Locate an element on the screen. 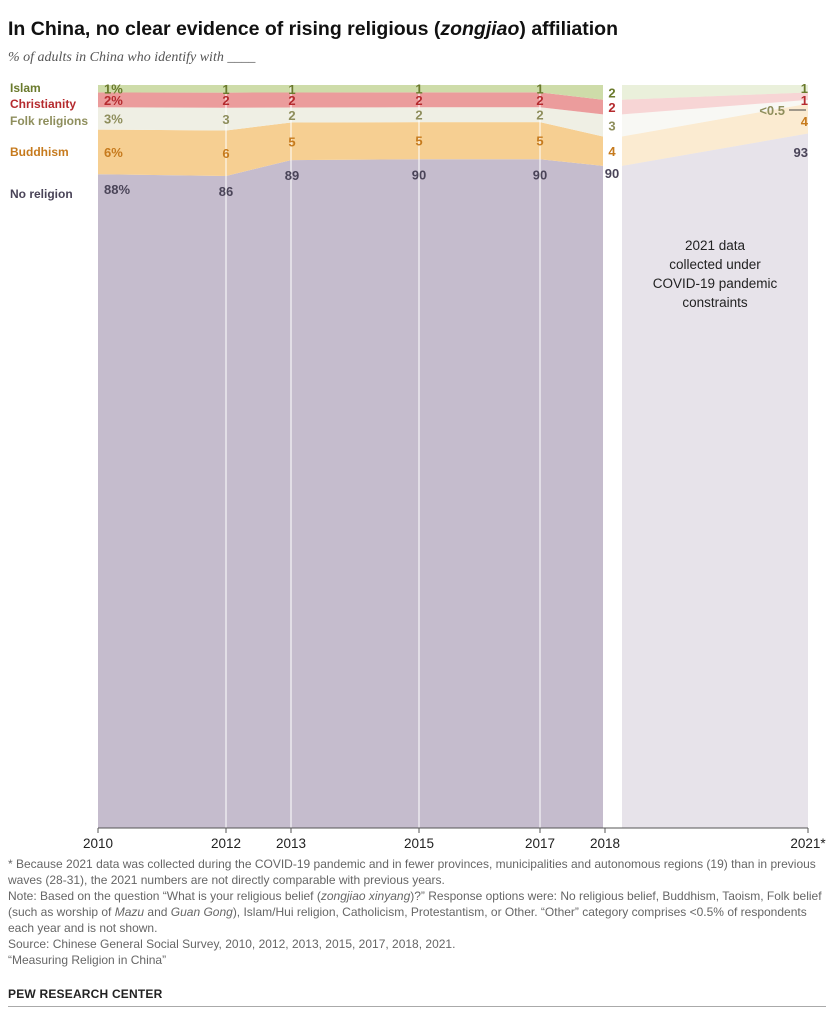  area-2021-folk-religions is located at coordinates (715, 118).